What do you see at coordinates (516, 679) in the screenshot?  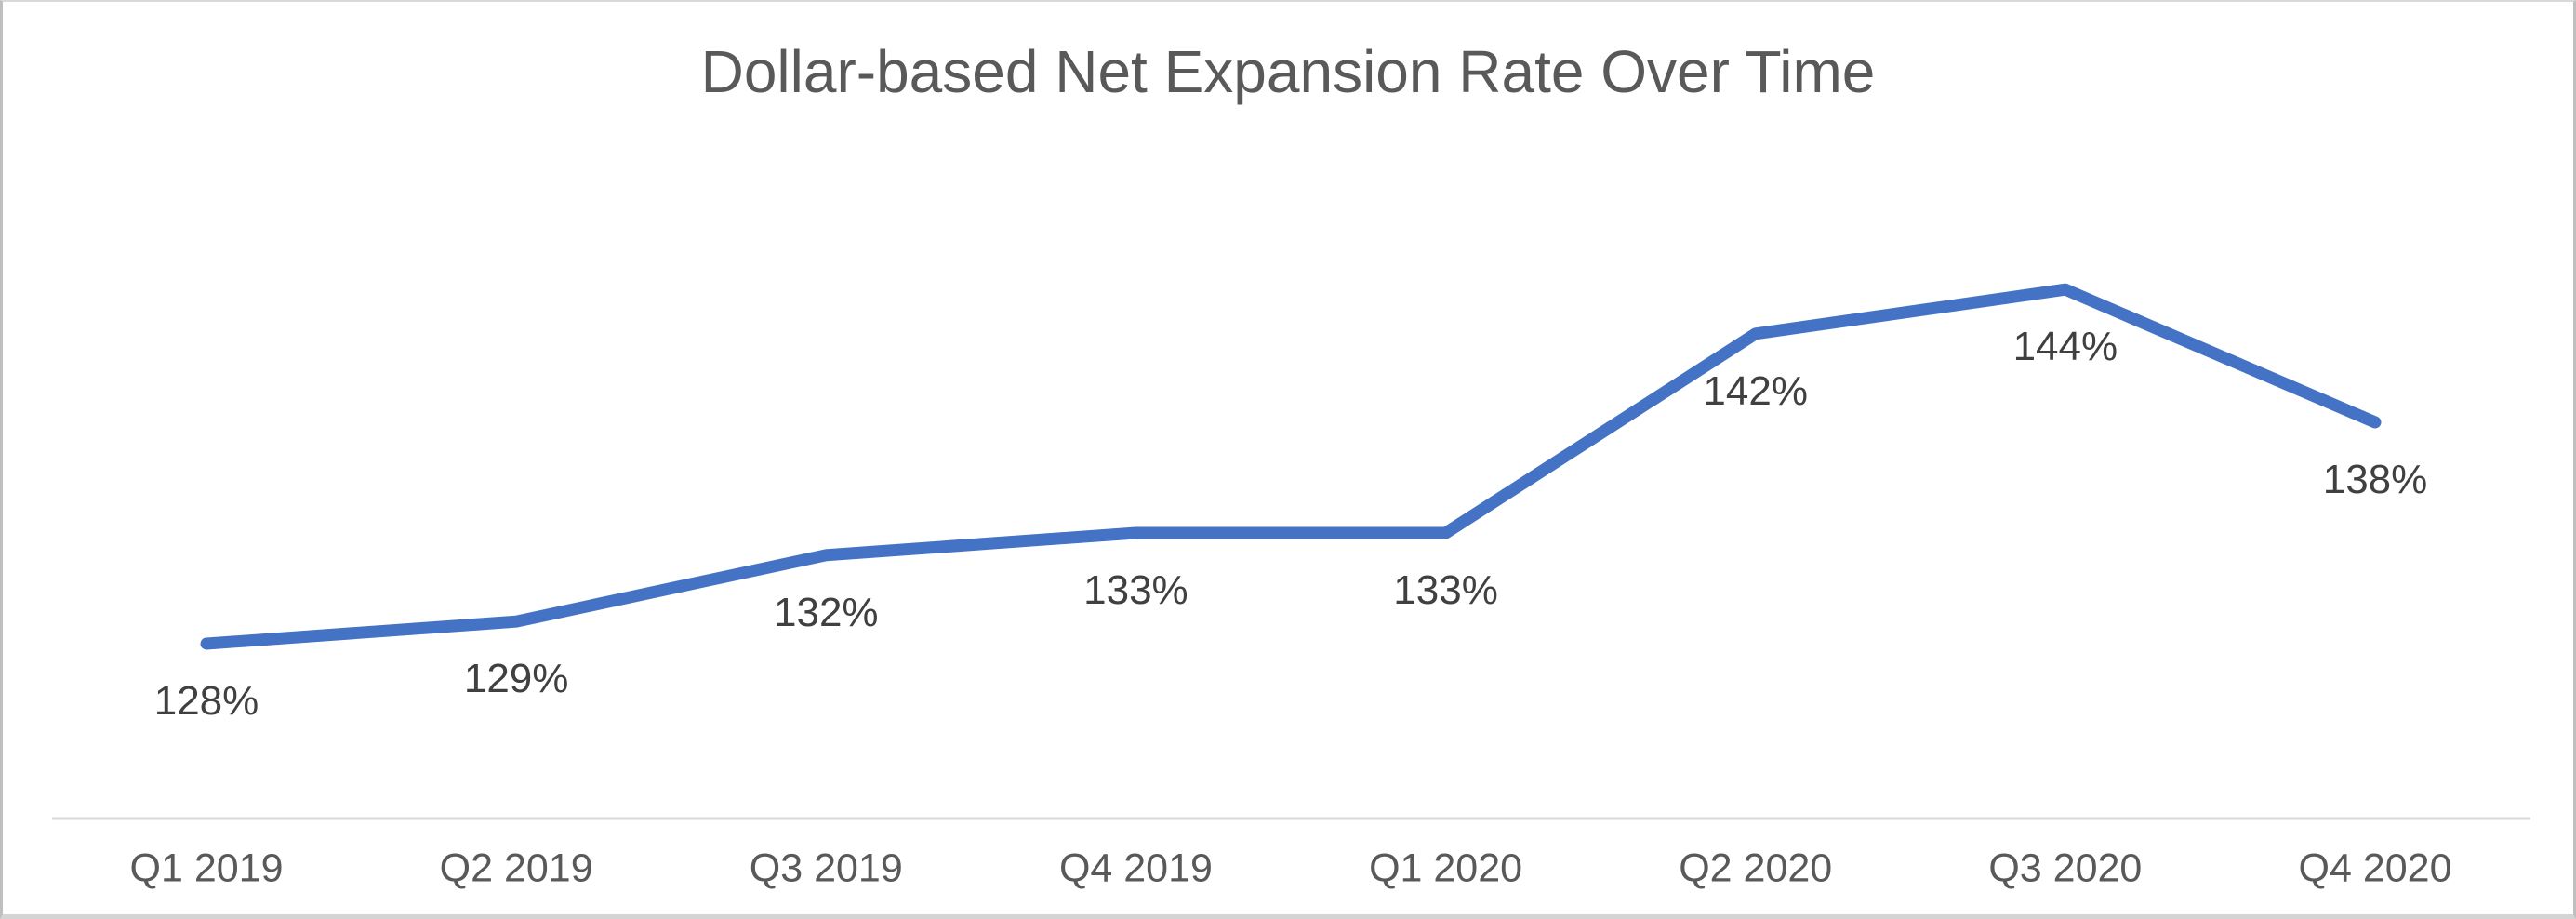 I see `data-label: 129%` at bounding box center [516, 679].